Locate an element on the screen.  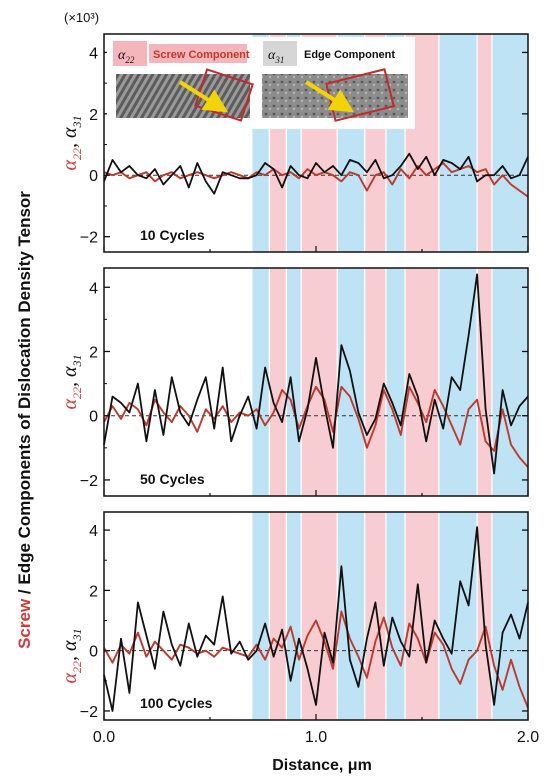
legend-screw-label: Screw Component is located at coordinates (201, 55).